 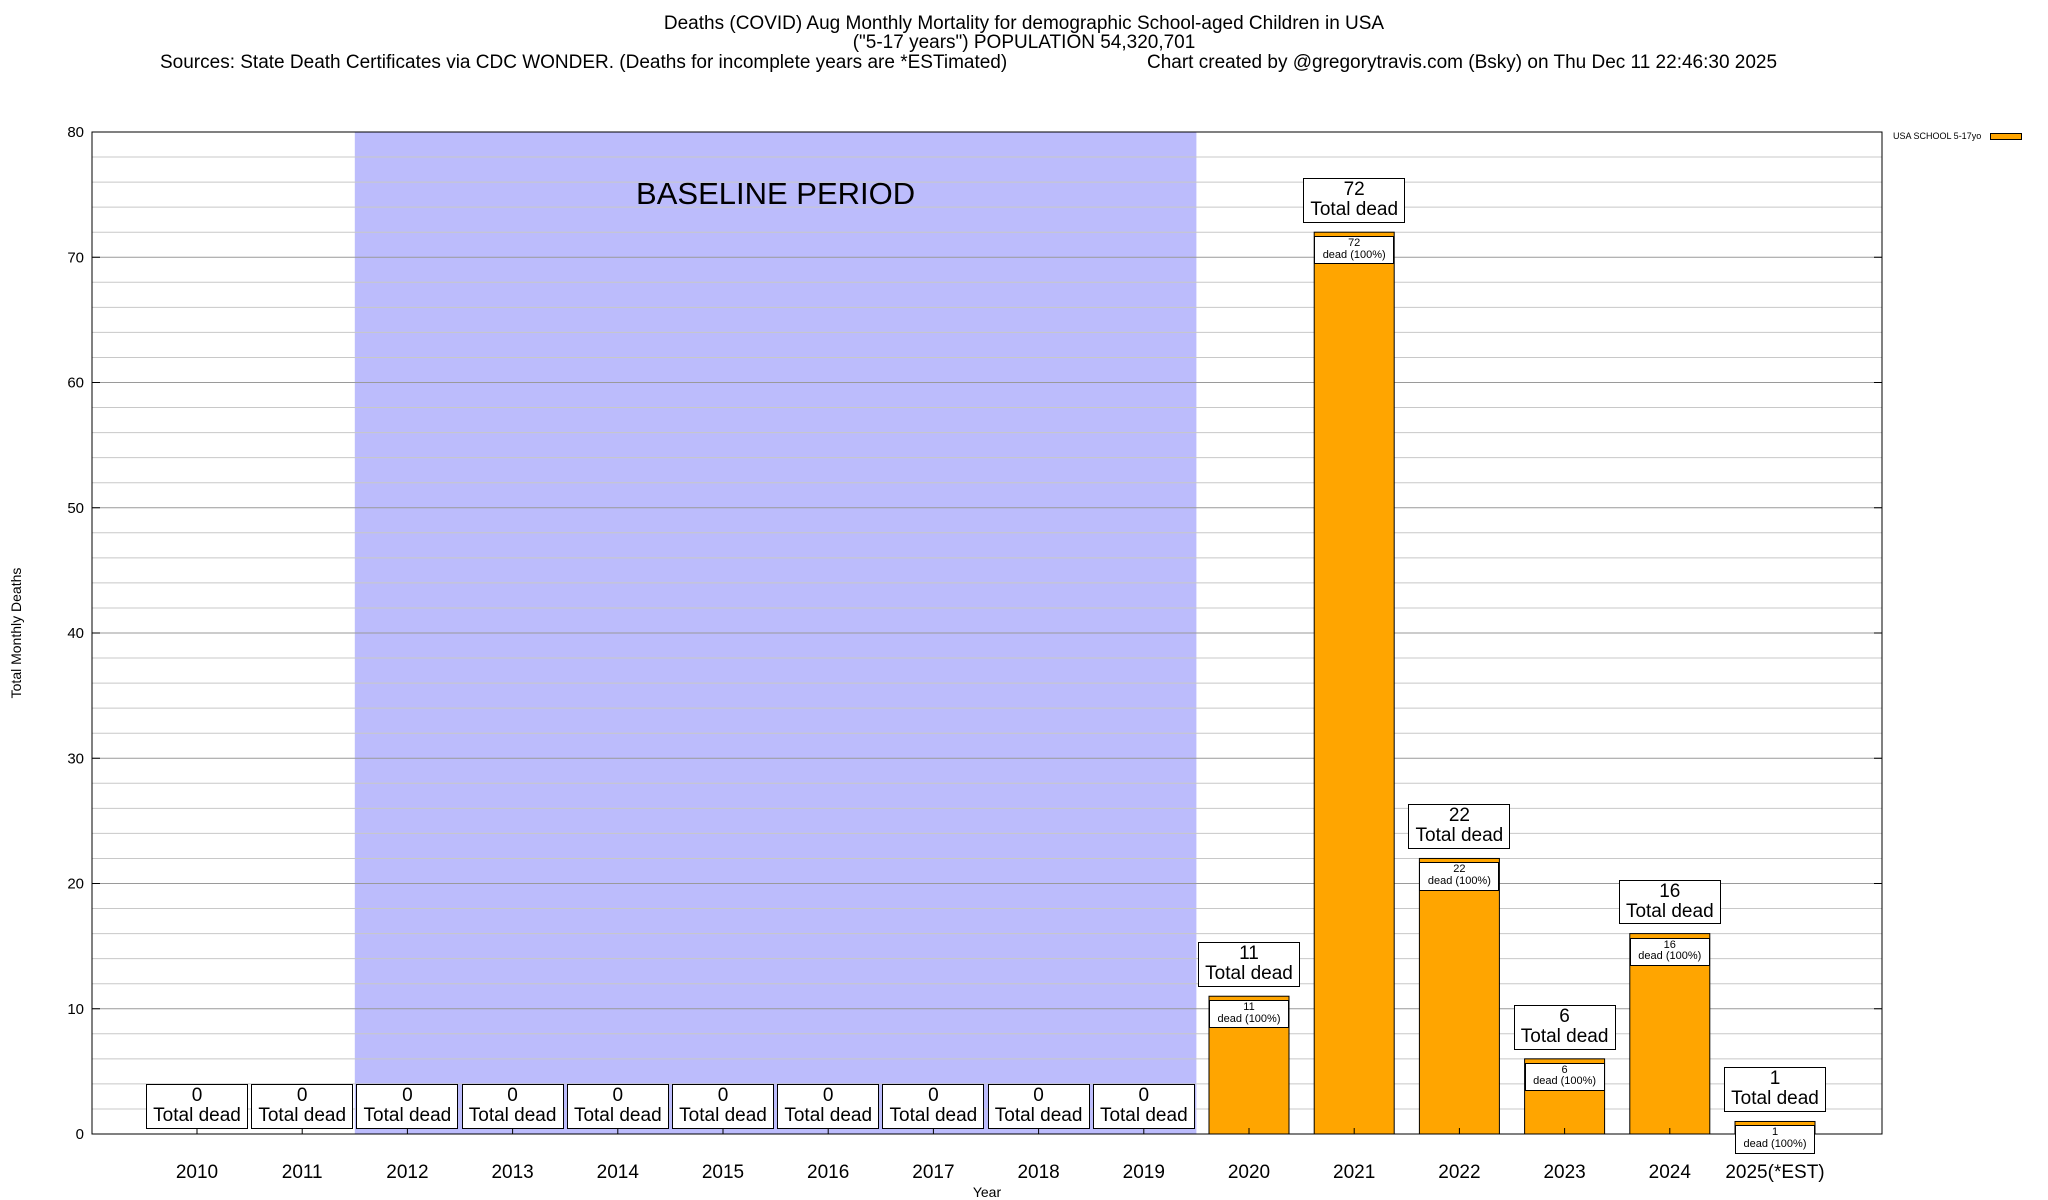 I want to click on inner-label-value: 6, so click(x=1564, y=1069).